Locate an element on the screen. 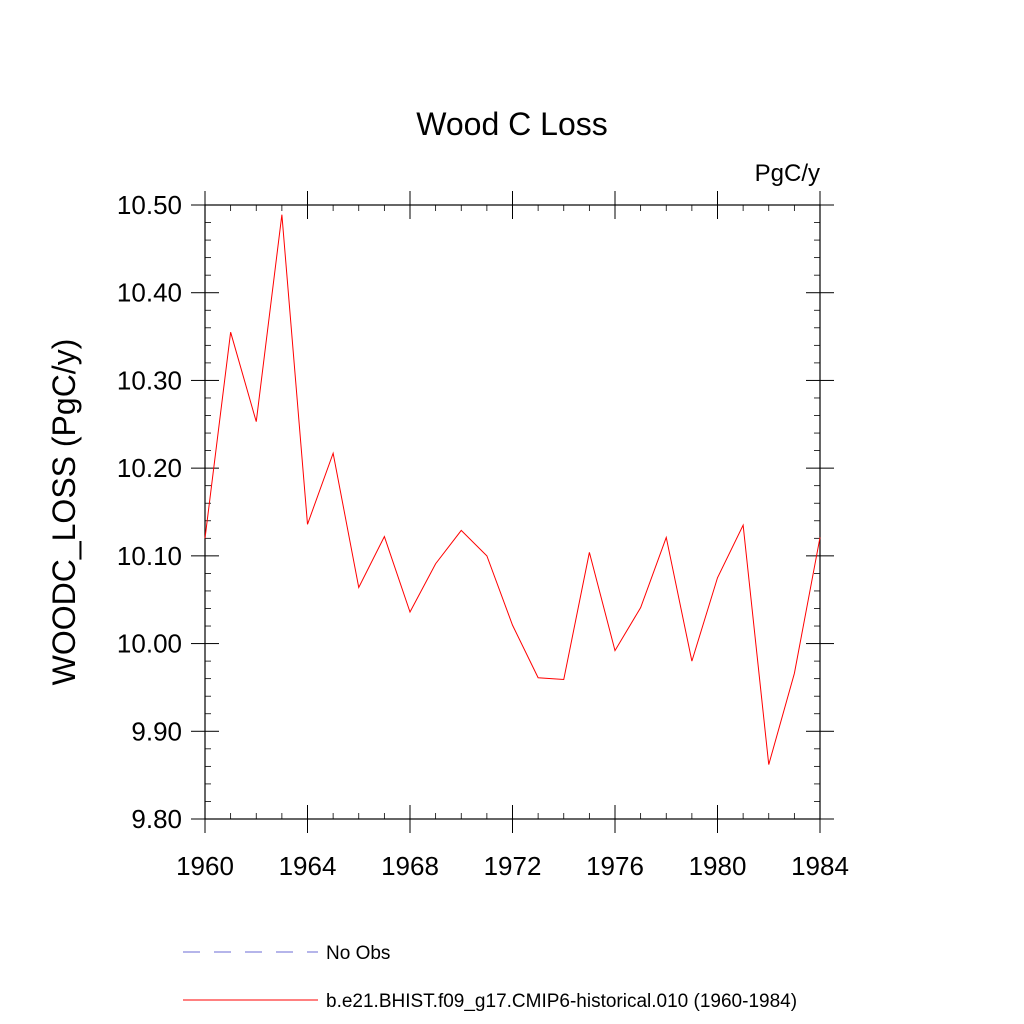 This screenshot has width=1024, height=1024. y-tick-label: 10.40 is located at coordinates (149, 293).